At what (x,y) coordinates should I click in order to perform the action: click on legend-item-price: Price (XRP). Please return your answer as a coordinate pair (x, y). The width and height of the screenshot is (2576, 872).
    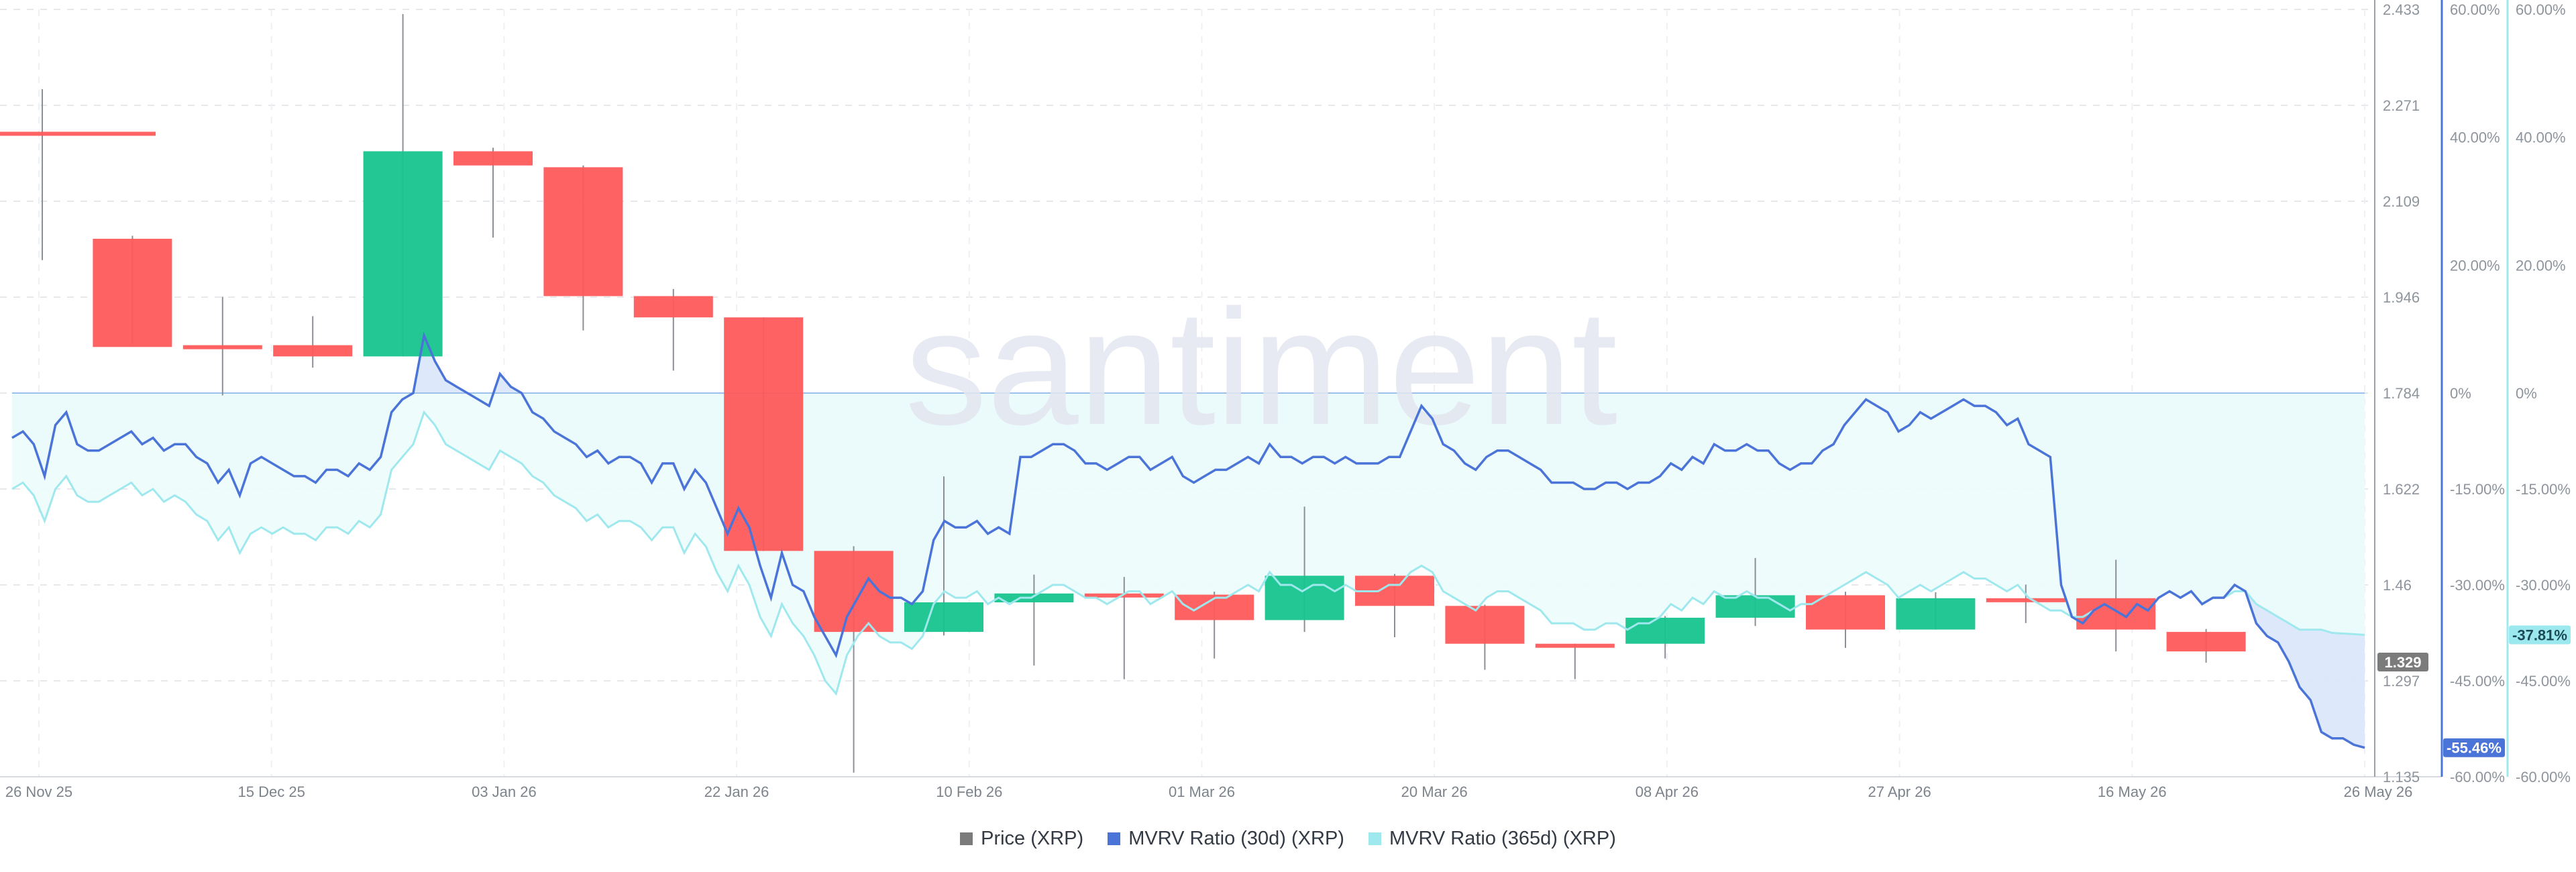
    Looking at the image, I should click on (1021, 839).